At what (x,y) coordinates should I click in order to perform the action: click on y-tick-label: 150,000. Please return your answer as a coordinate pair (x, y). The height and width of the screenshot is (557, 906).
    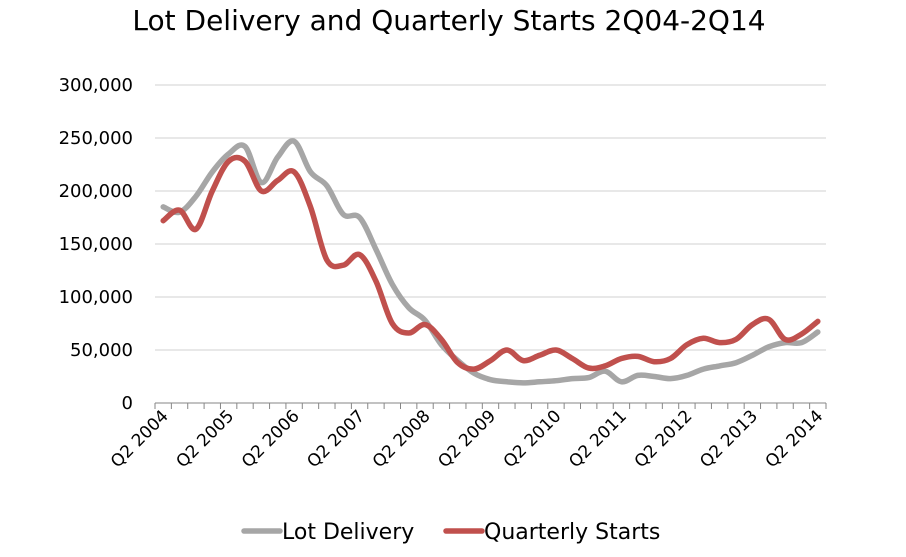
    Looking at the image, I should click on (96, 244).